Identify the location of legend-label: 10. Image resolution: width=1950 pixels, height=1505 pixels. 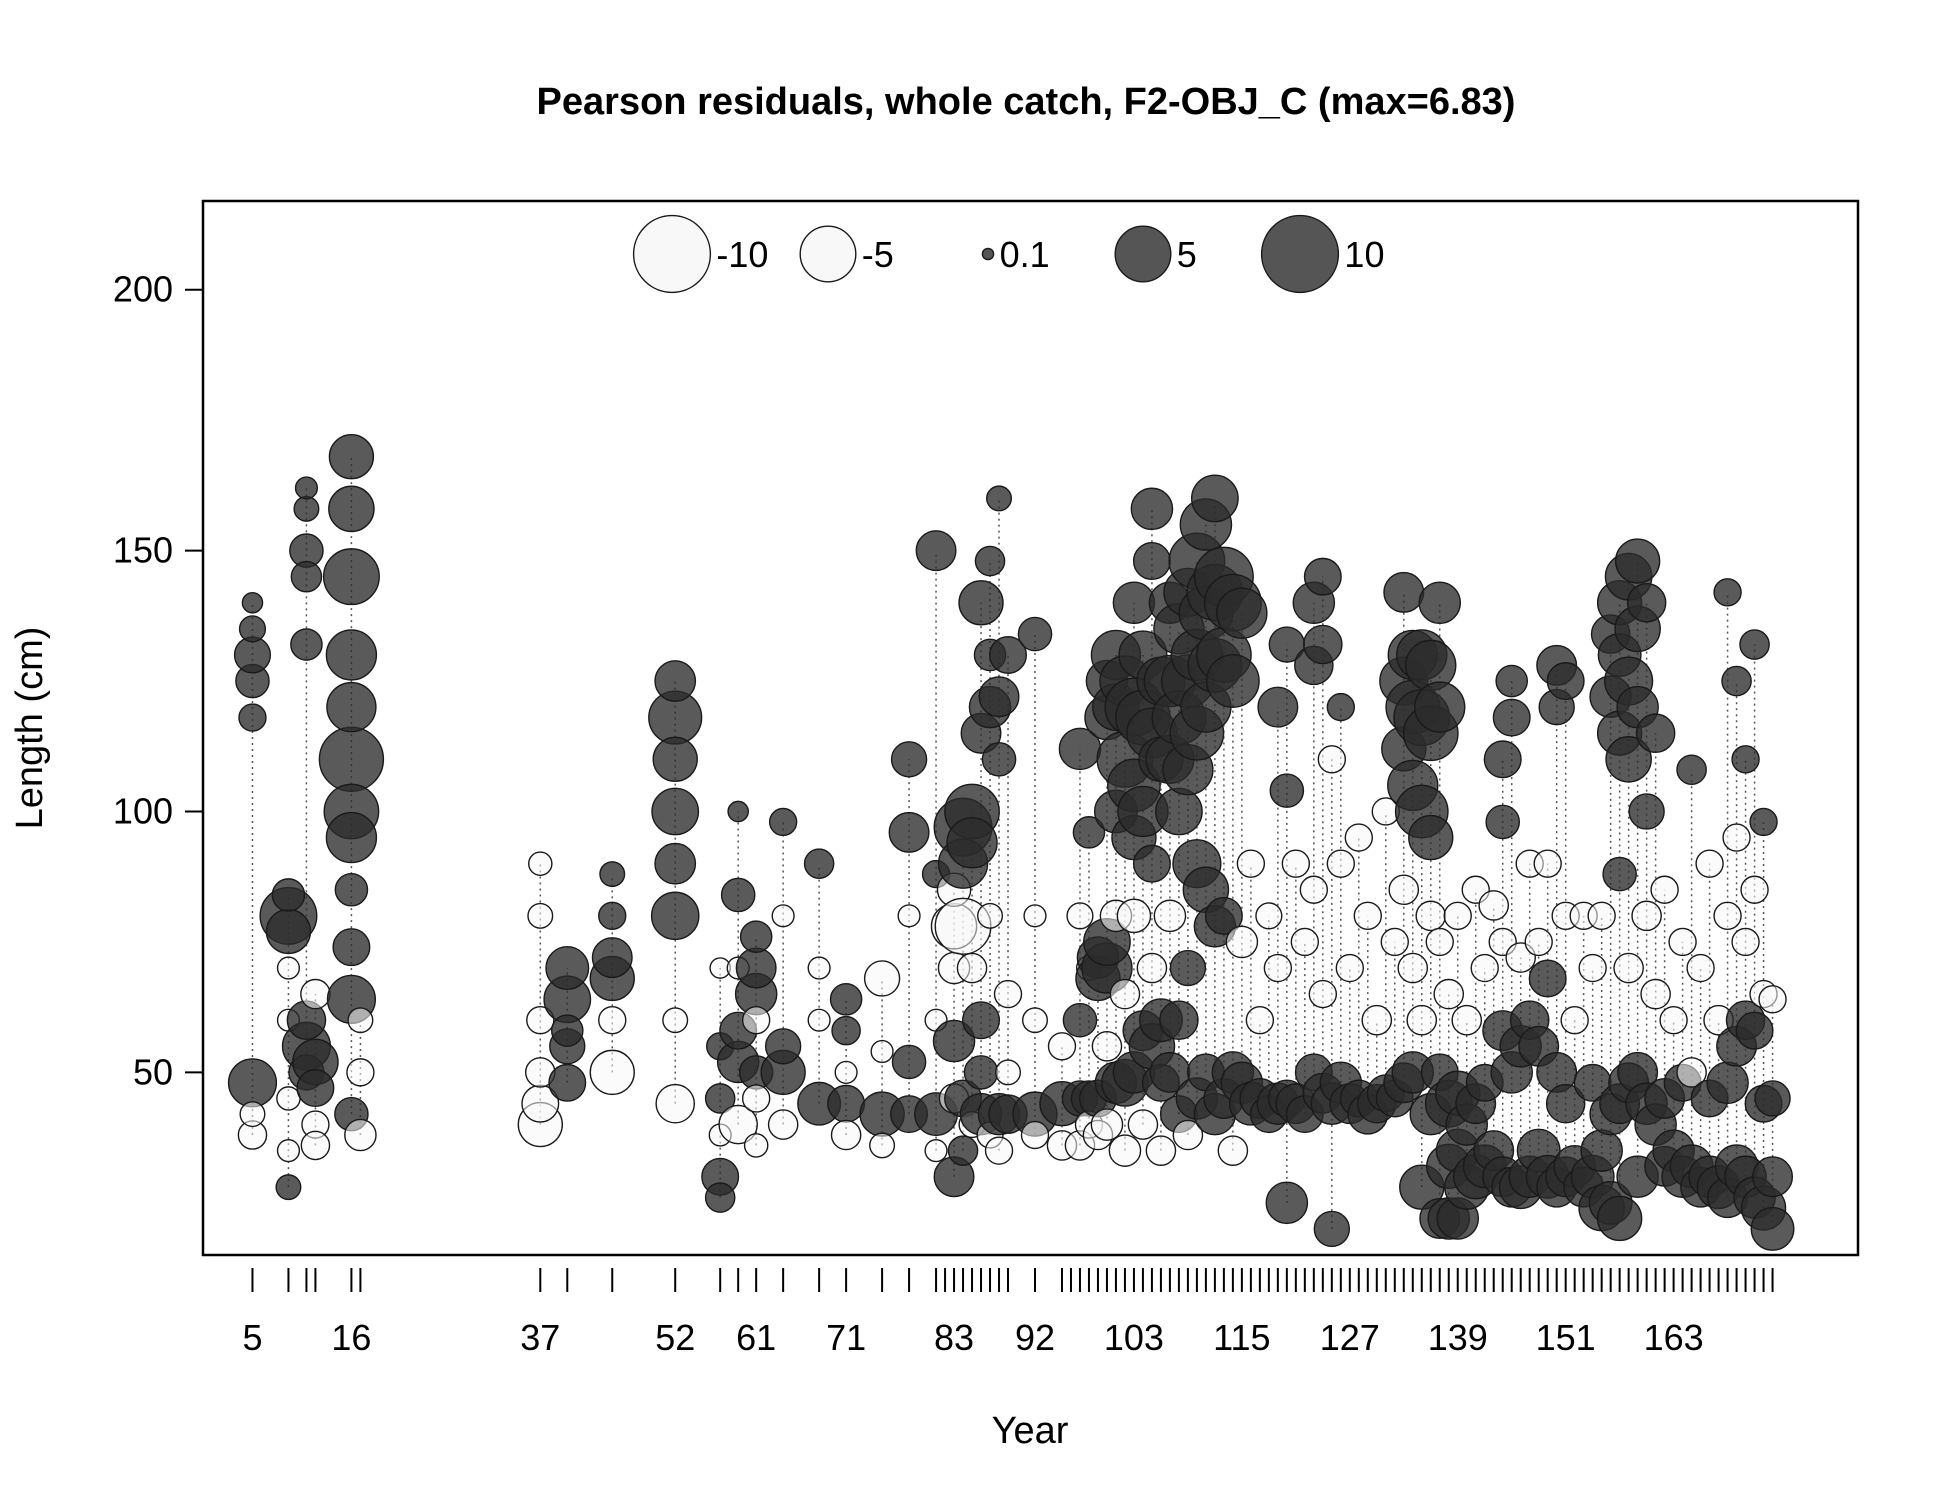
(1364, 254).